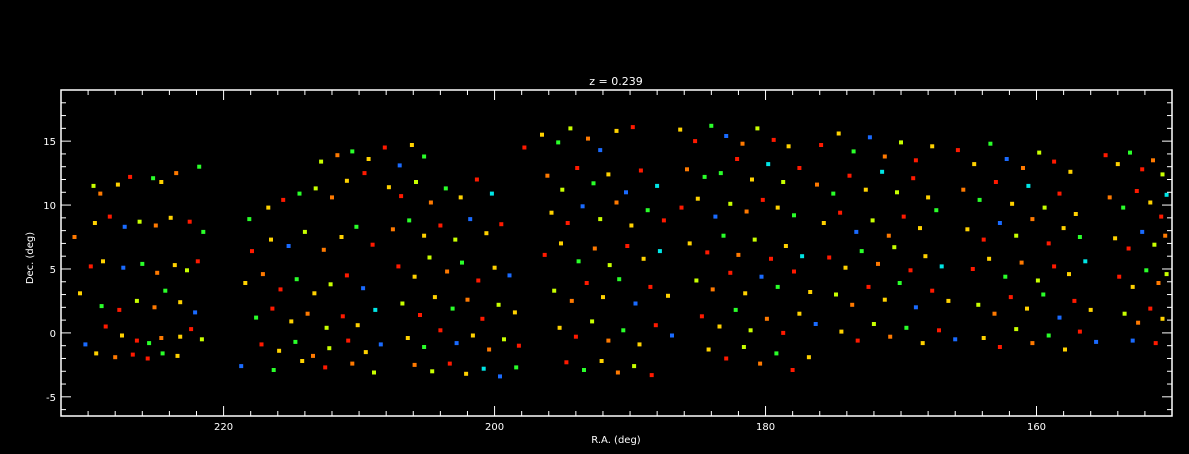 The width and height of the screenshot is (1189, 454). I want to click on x-tick-label-3: 160, so click(1036, 427).